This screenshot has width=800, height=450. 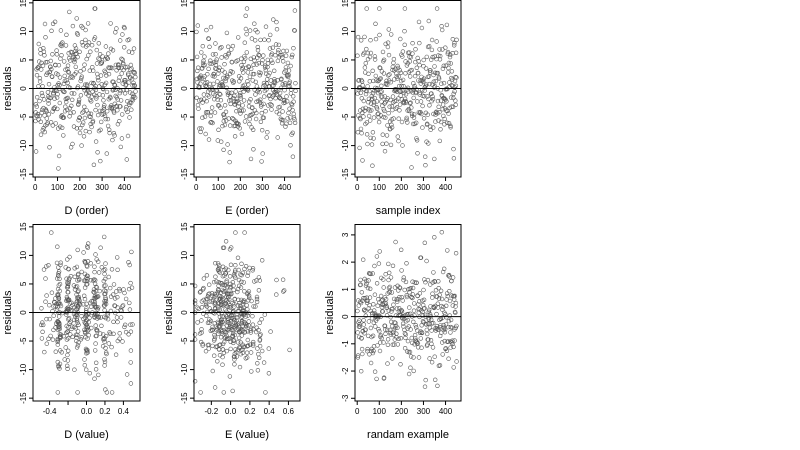 I want to click on x-tick-label: 0.2, so click(x=250, y=411).